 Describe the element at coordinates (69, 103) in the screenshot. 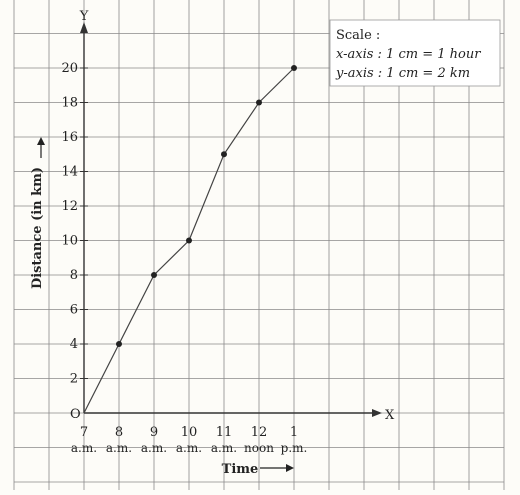

I see `y-tick-label: 18` at that location.